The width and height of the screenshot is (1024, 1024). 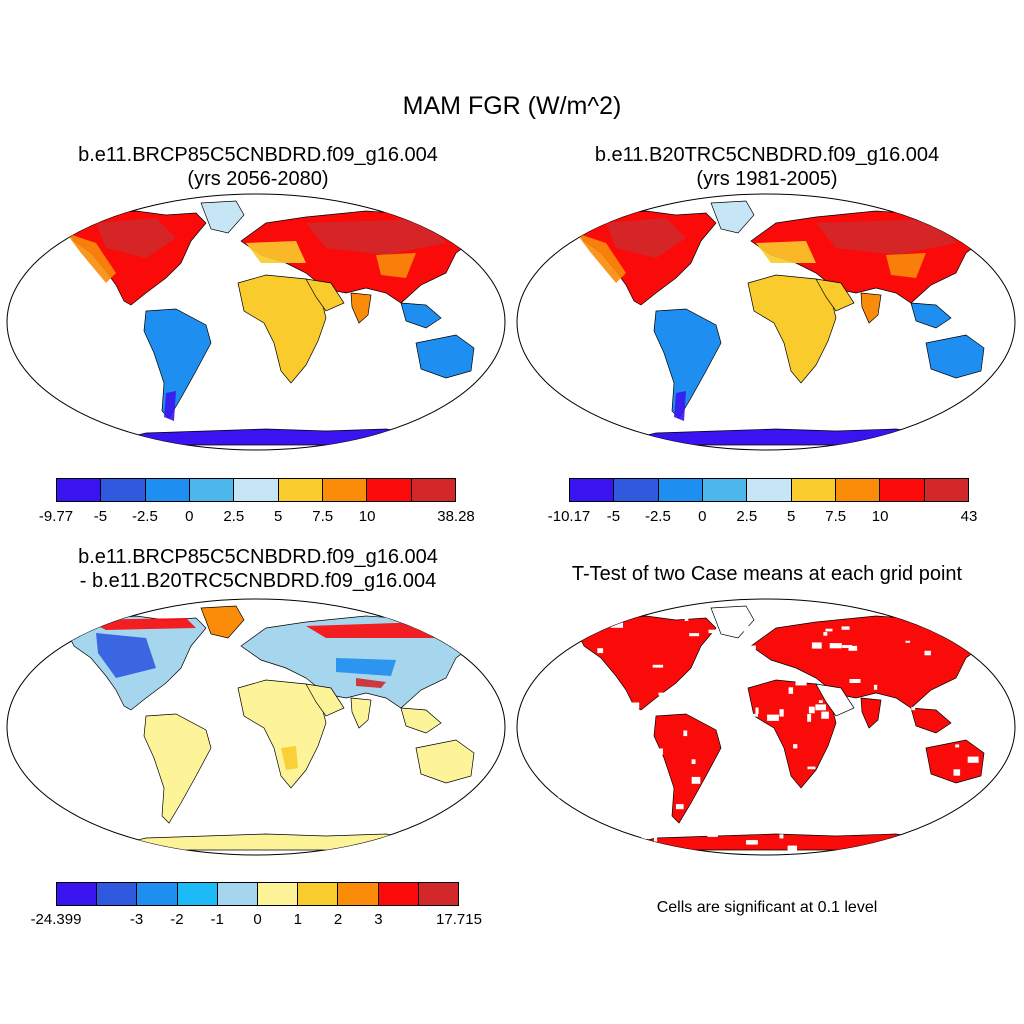 What do you see at coordinates (421, 315) in the screenshot?
I see `landmass-seAsia` at bounding box center [421, 315].